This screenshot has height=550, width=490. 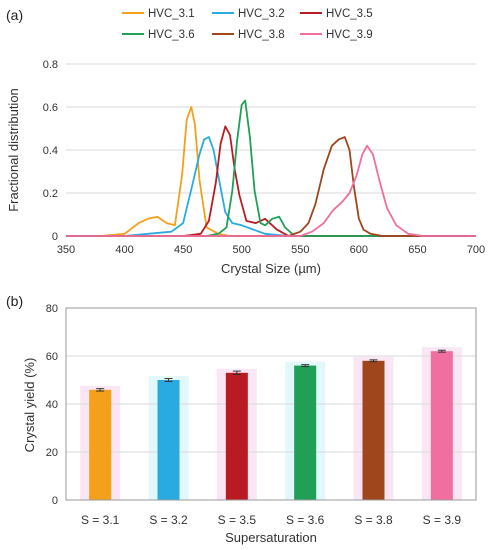 I want to click on chart-b-y-tick-label: 80, so click(x=52, y=309).